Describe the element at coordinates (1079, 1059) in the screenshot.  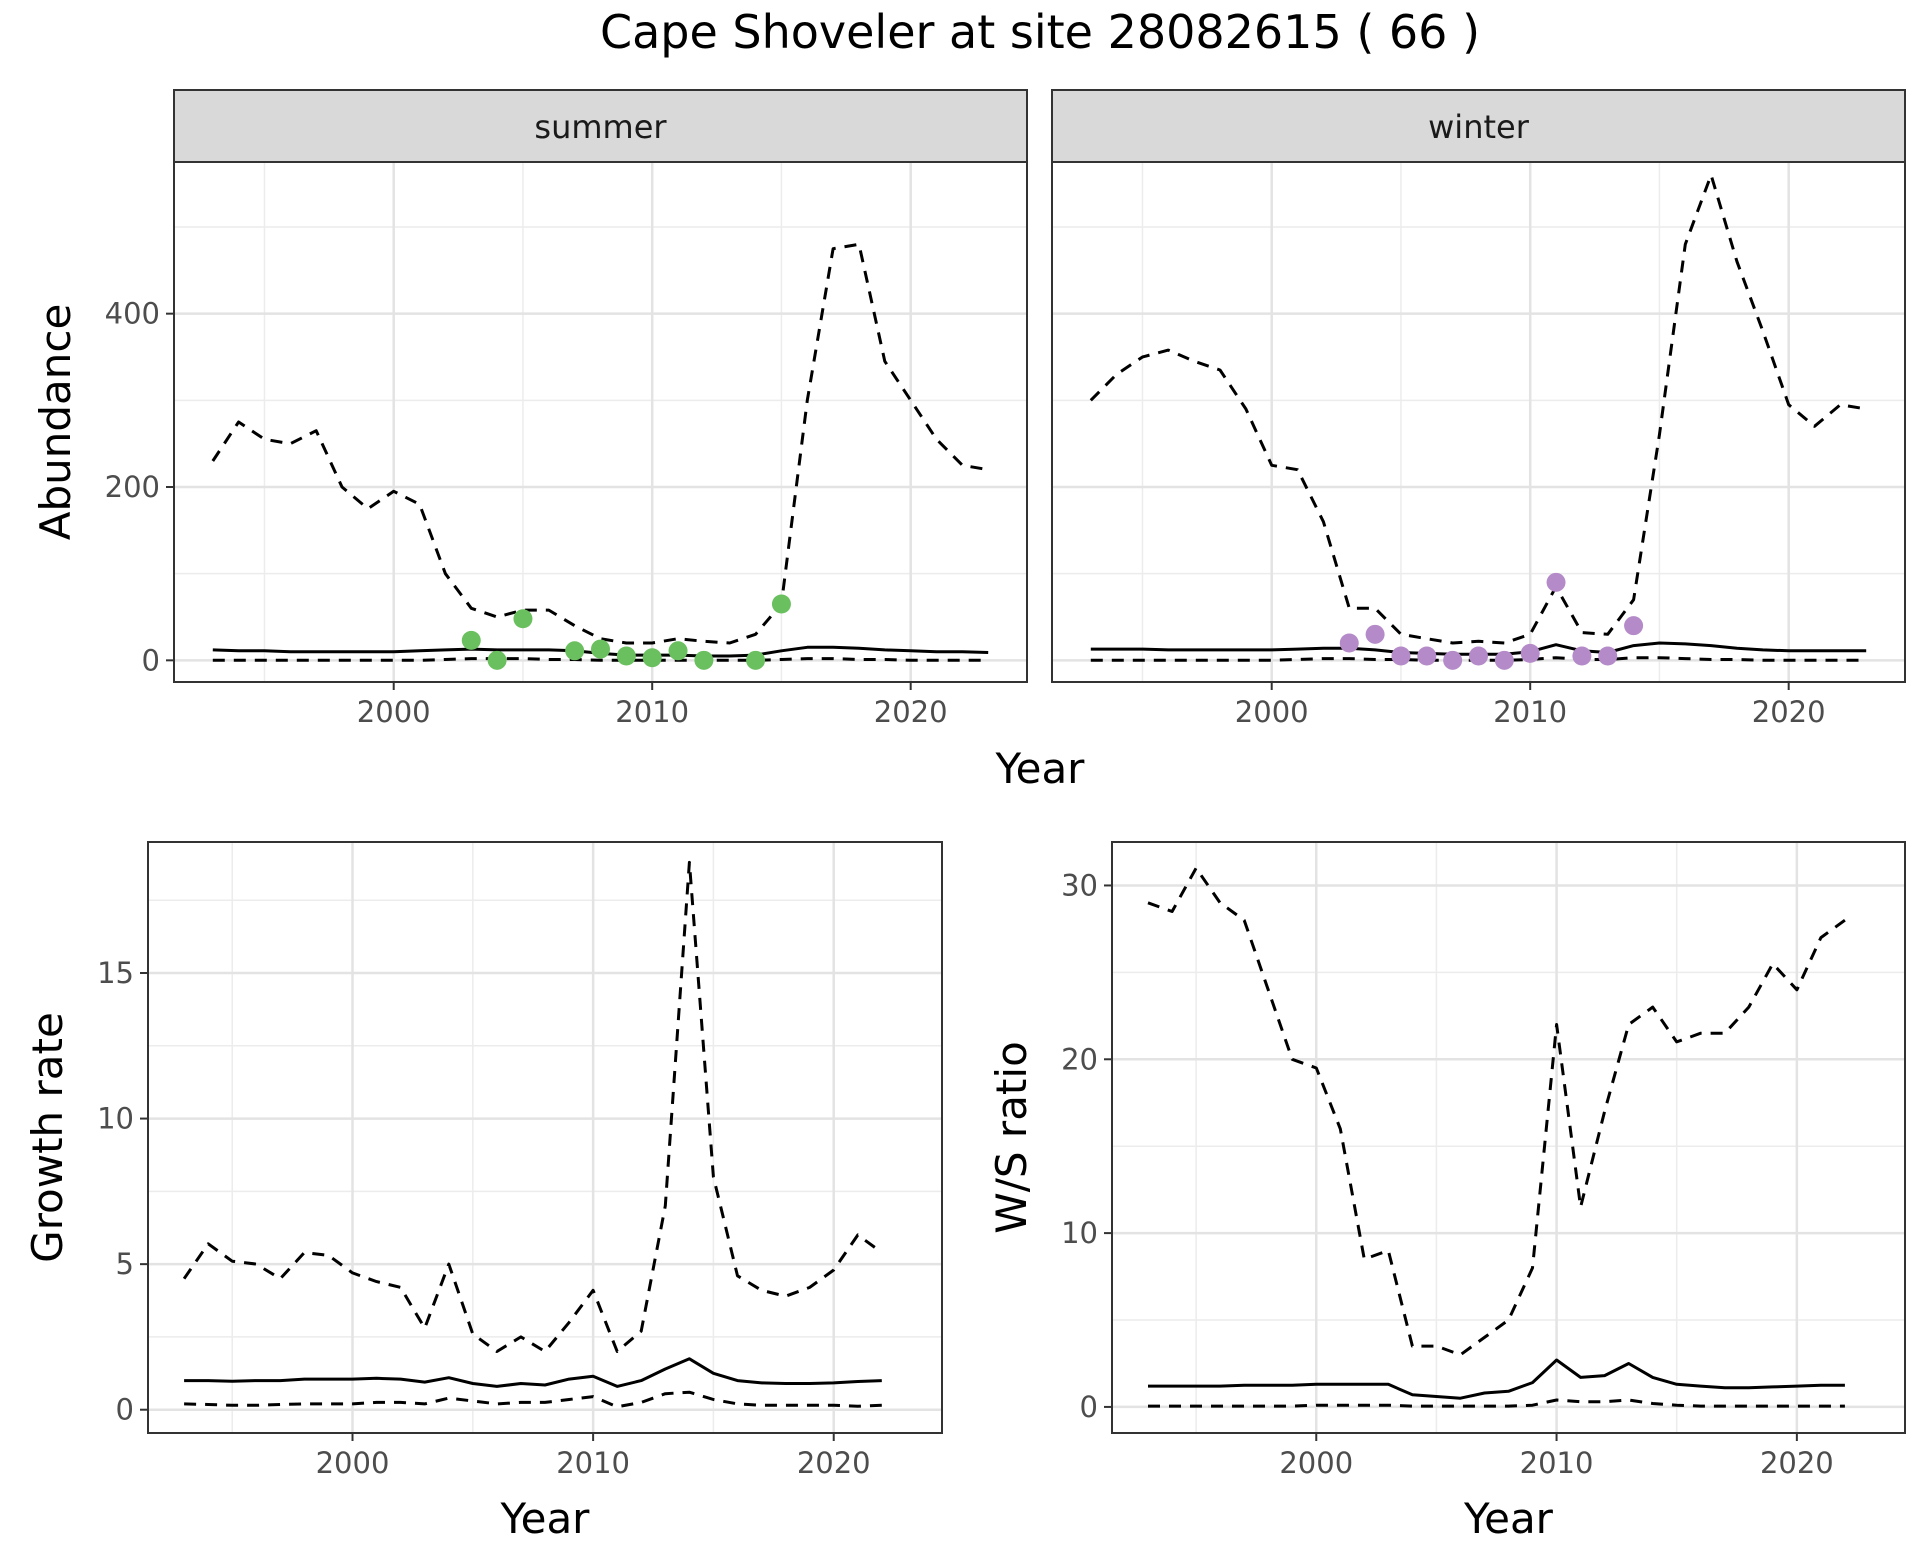
I see `y-tick-label: 20` at that location.